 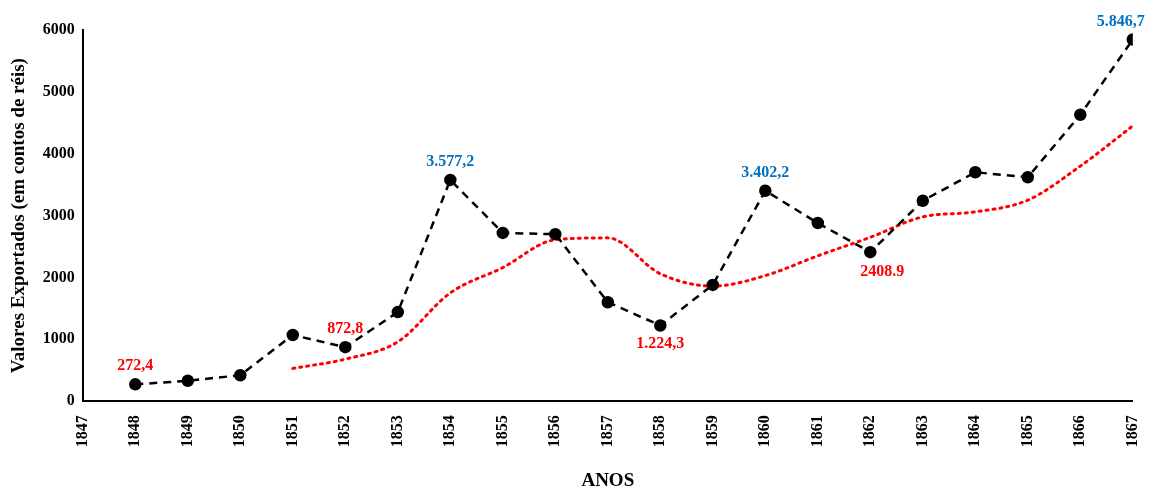 What do you see at coordinates (554, 431) in the screenshot?
I see `x-tick-label: 1856` at bounding box center [554, 431].